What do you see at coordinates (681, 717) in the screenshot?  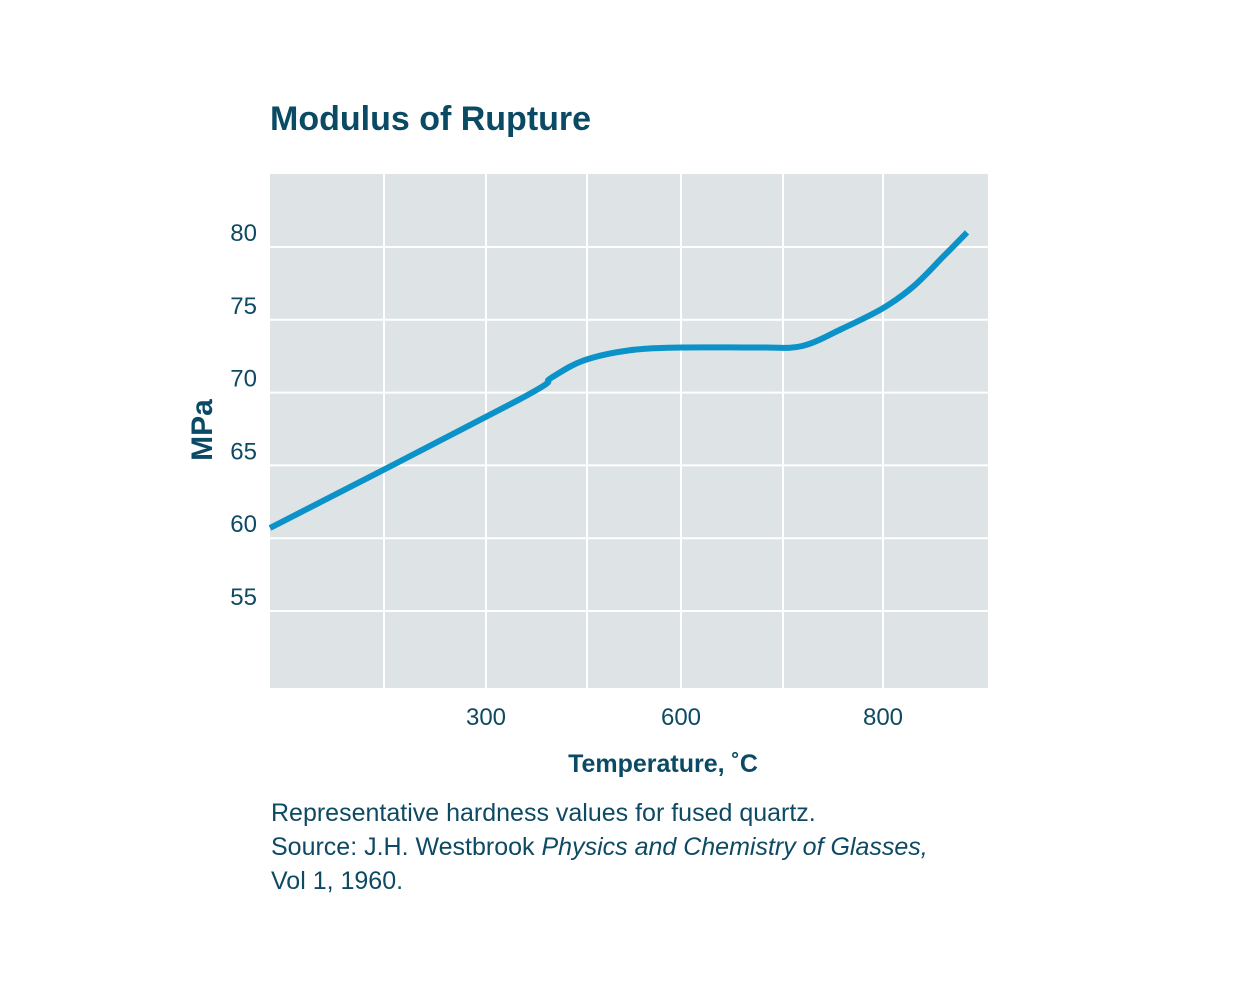 I see `x-tick-label: 600` at bounding box center [681, 717].